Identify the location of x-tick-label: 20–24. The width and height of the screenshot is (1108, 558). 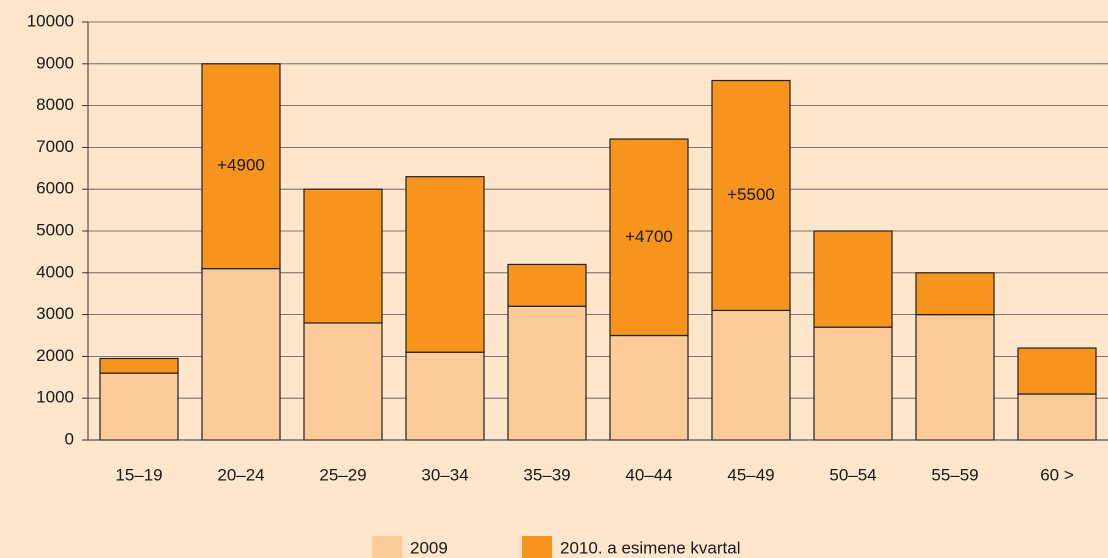
(240, 474).